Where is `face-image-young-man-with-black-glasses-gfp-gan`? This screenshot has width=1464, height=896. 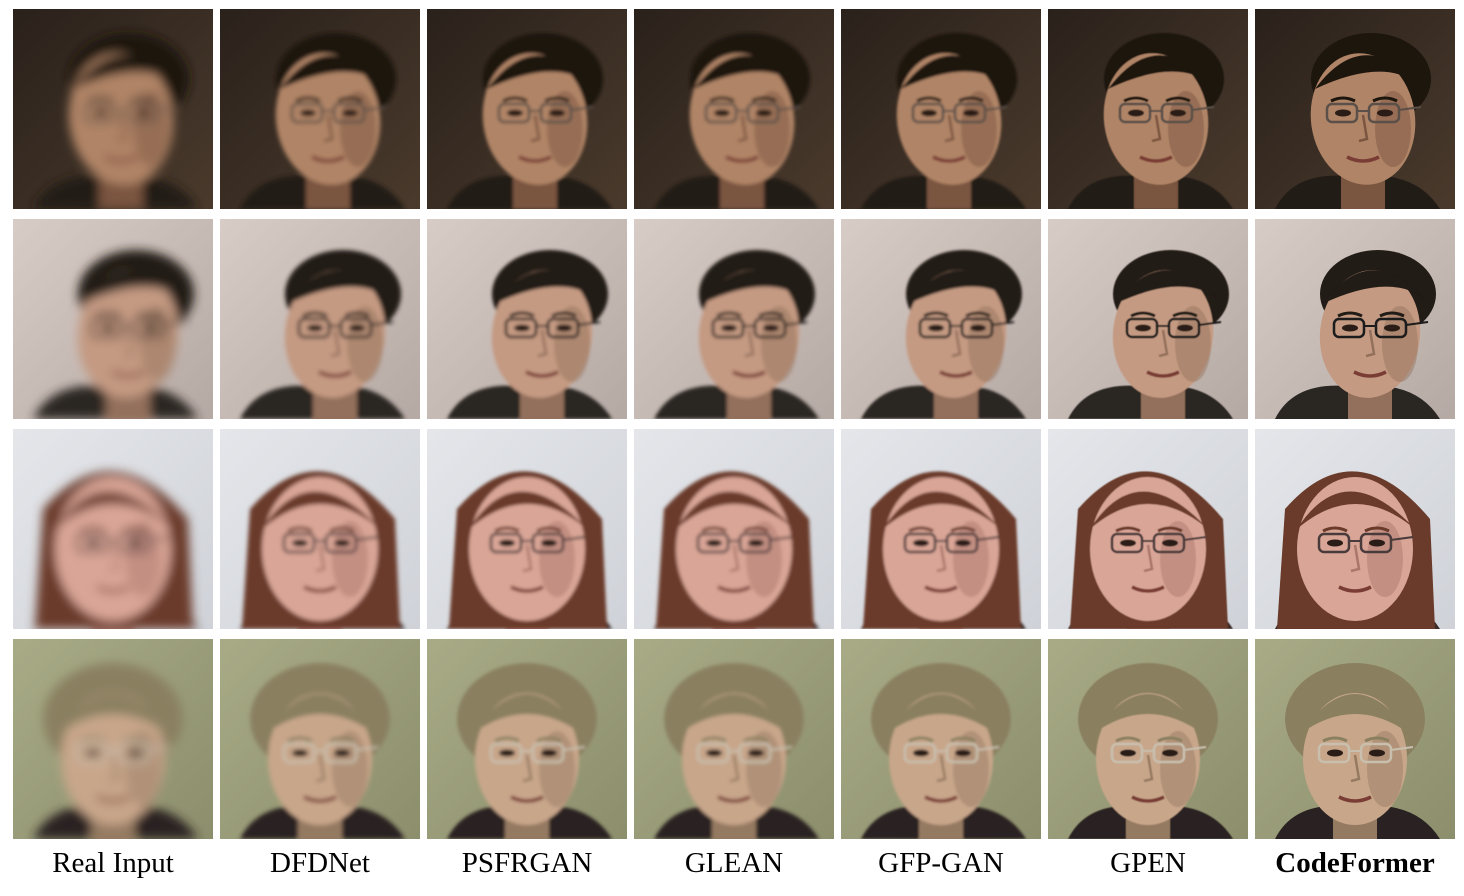
face-image-young-man-with-black-glasses-gfp-gan is located at coordinates (941, 319).